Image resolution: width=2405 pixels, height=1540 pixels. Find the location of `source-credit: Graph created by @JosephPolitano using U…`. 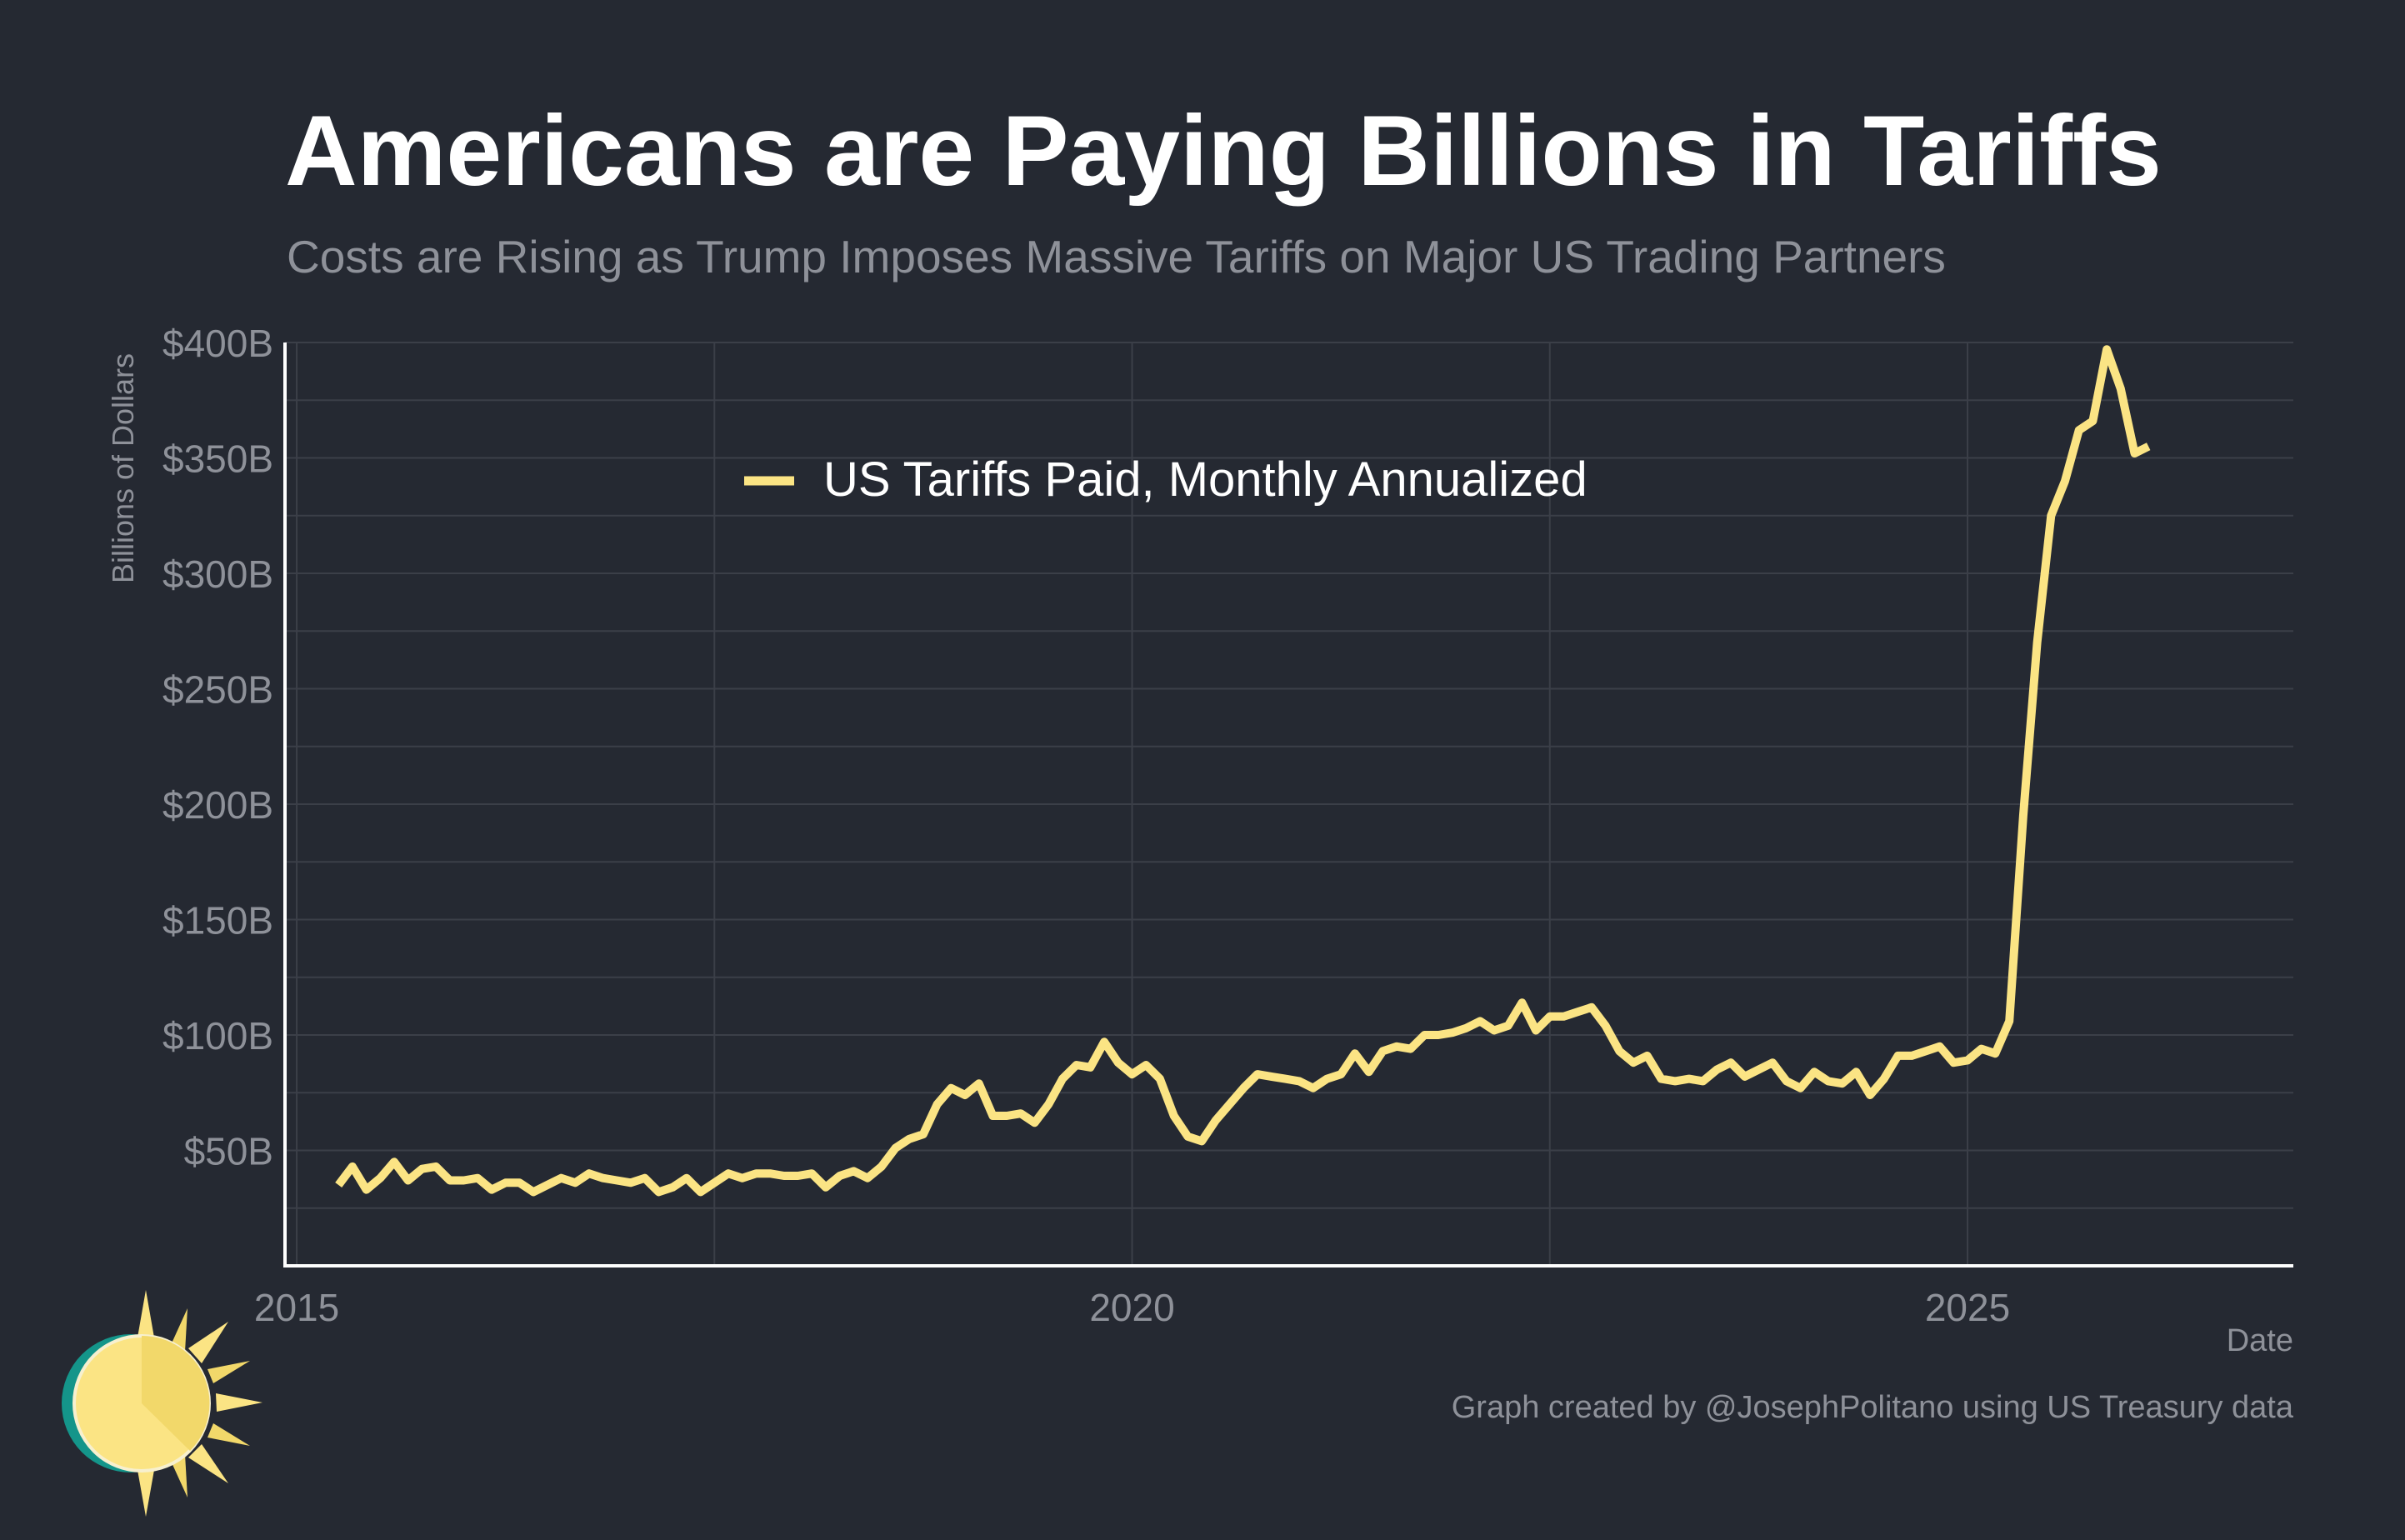

source-credit: Graph created by @JosephPolitano using U… is located at coordinates (1873, 1407).